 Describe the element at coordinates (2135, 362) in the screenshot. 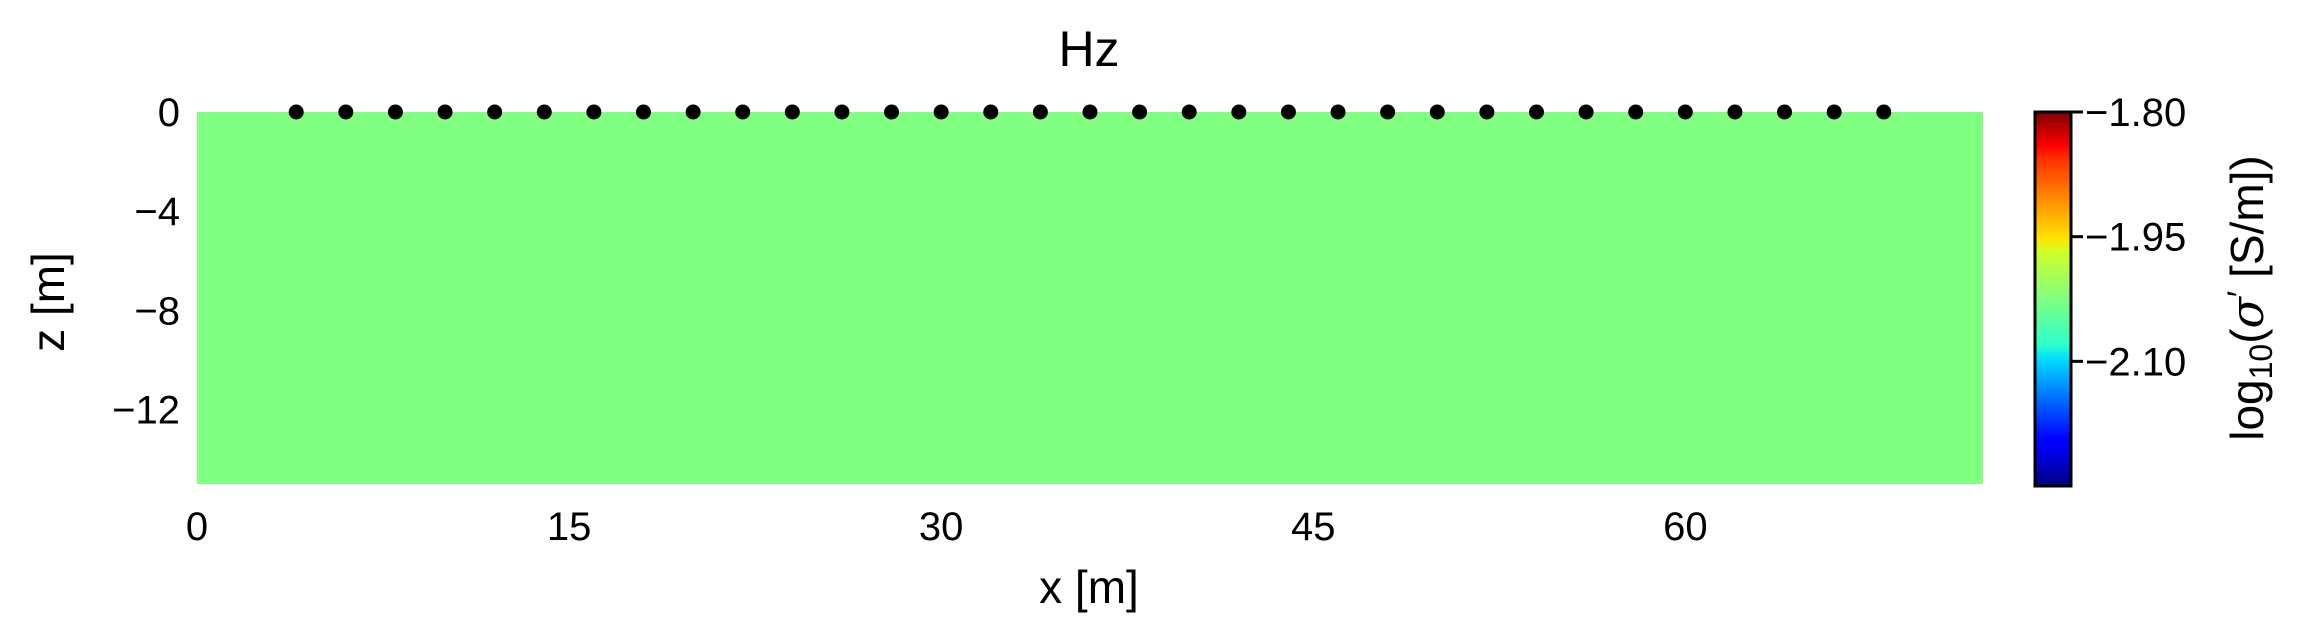

I see `colorbar-tick-label: −2.10` at that location.